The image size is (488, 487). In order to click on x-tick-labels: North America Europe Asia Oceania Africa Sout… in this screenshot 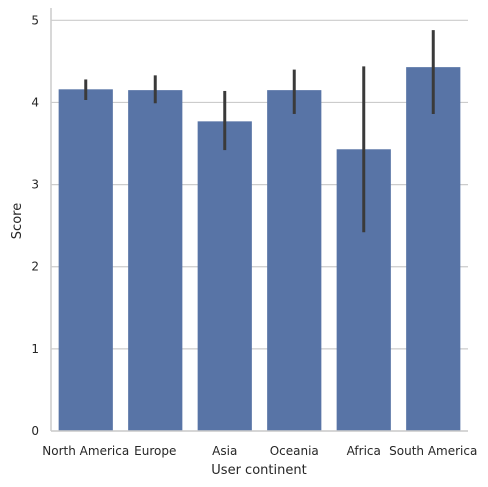, I will do `click(259, 451)`.